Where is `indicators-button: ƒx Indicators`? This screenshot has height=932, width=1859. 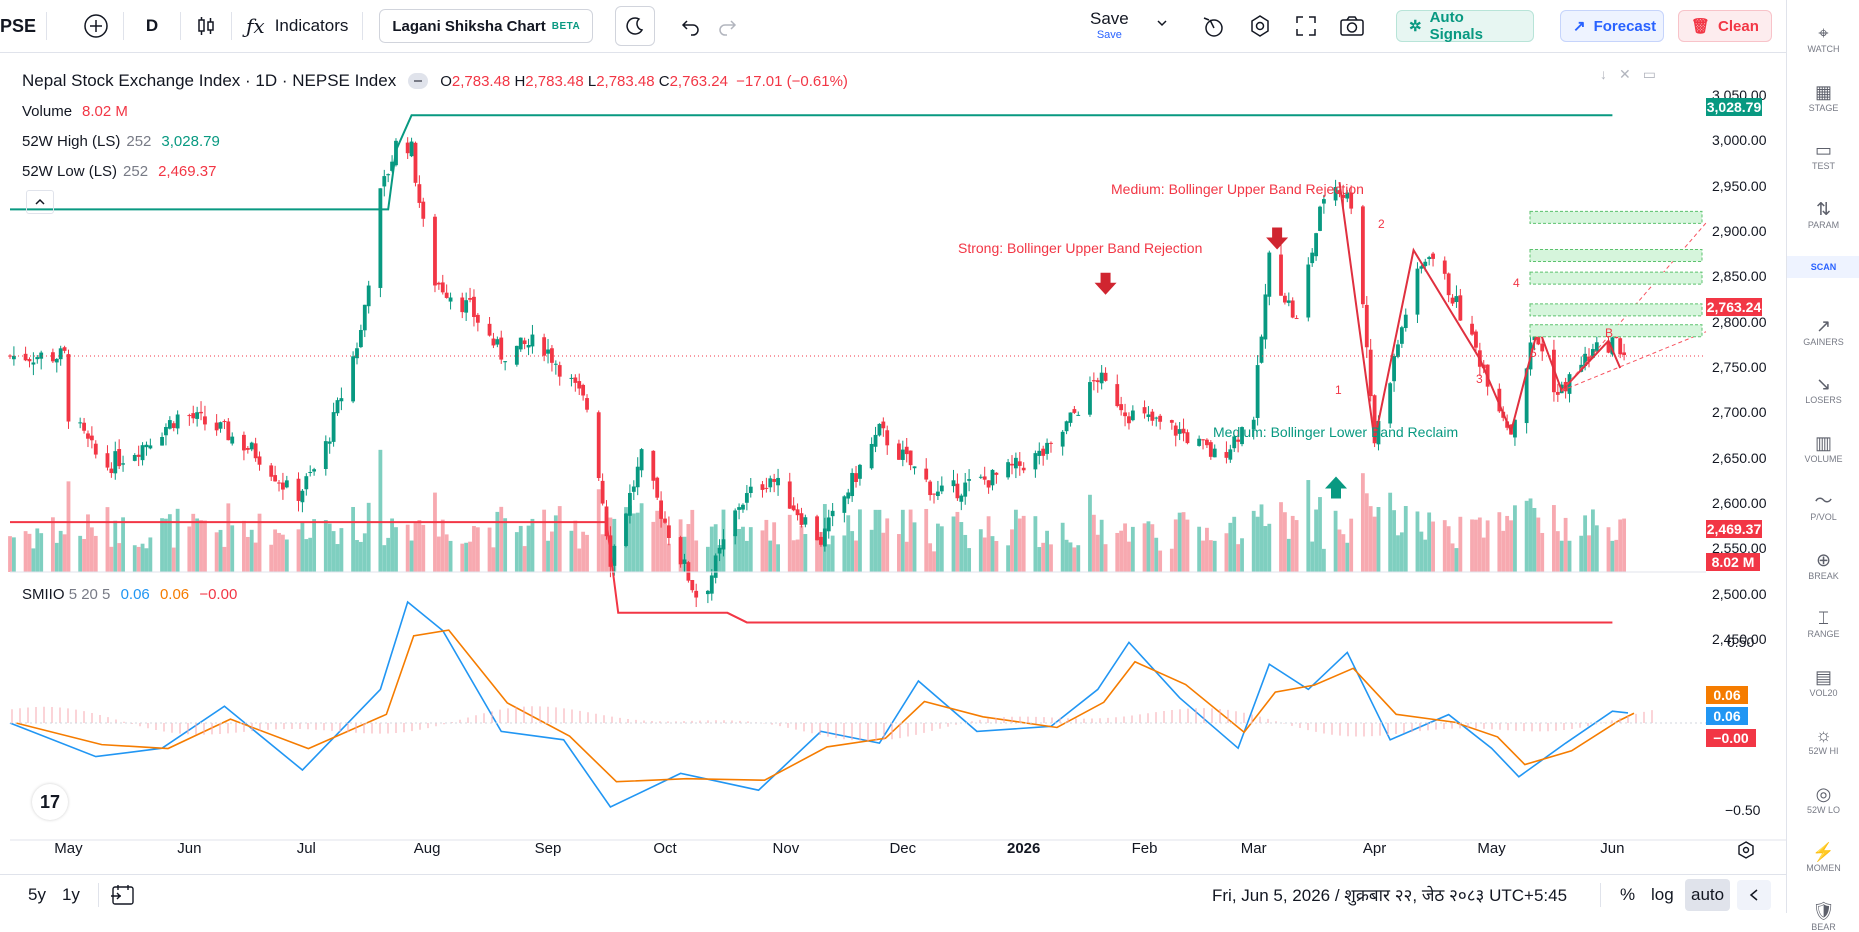
indicators-button: ƒx Indicators is located at coordinates (297, 26).